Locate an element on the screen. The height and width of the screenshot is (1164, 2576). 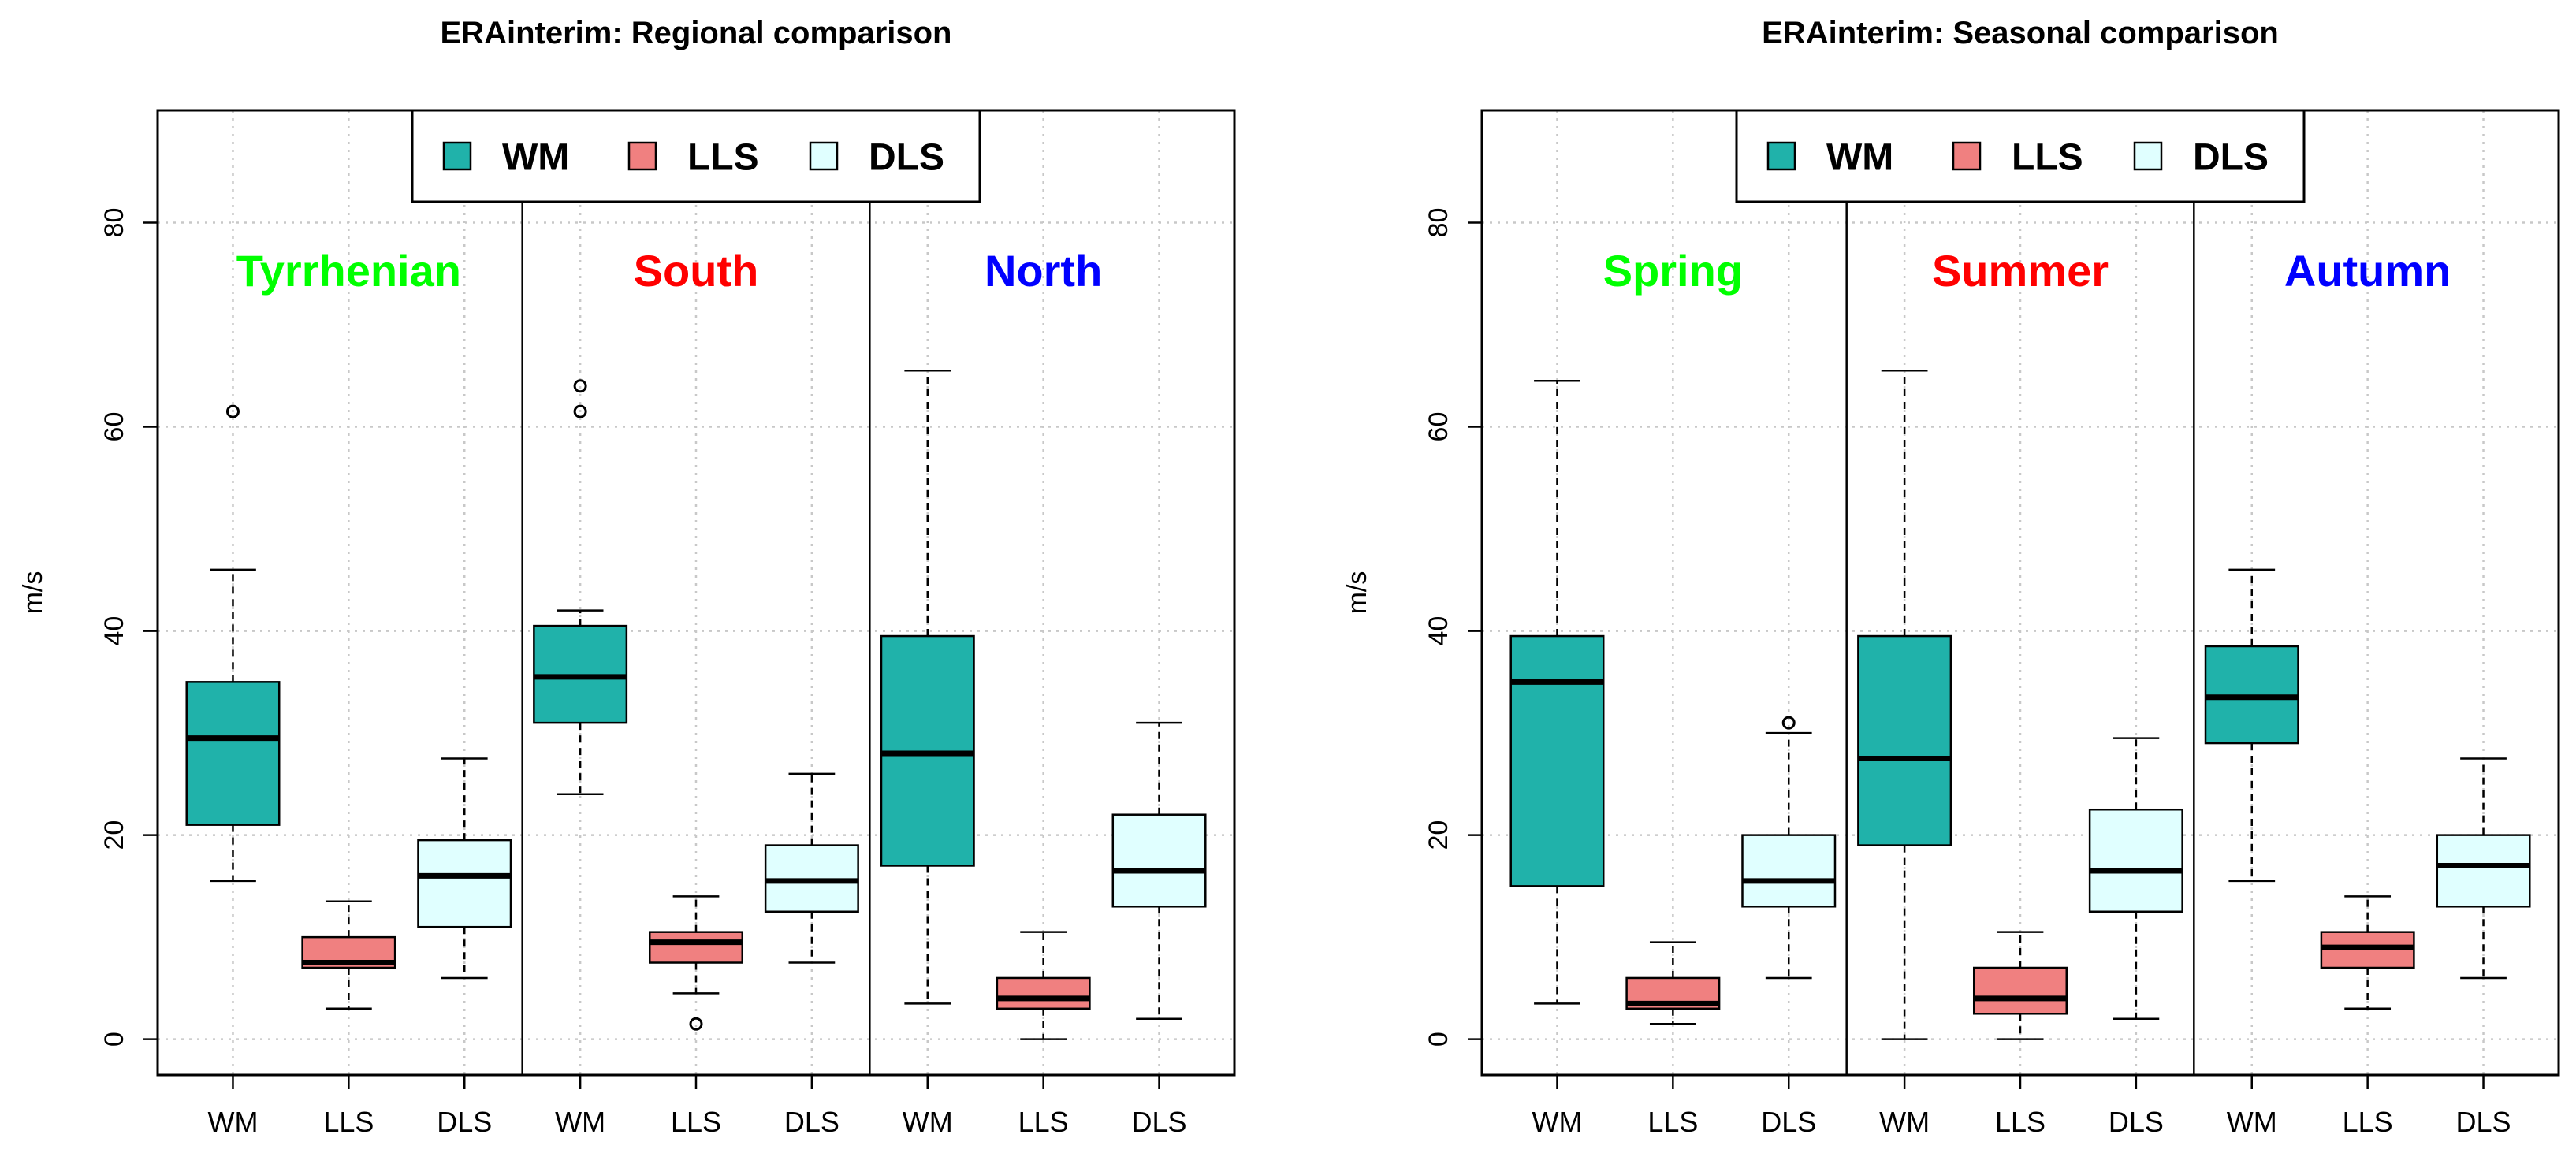
box-tyrrhenian-dls is located at coordinates (464, 868).